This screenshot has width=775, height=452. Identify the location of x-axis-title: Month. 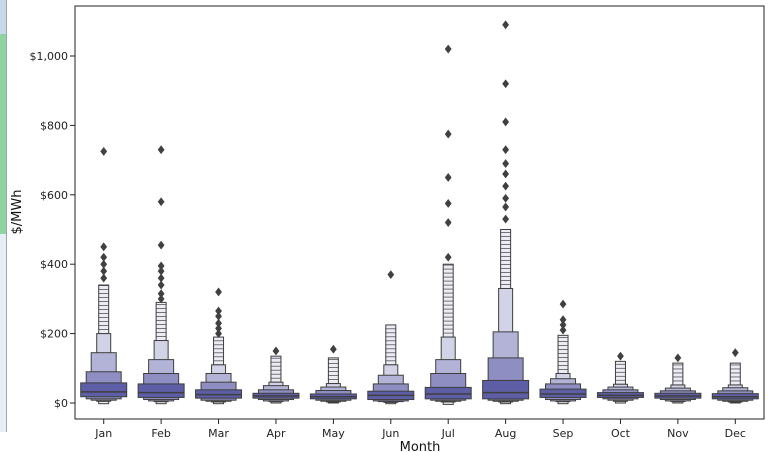
(420, 446).